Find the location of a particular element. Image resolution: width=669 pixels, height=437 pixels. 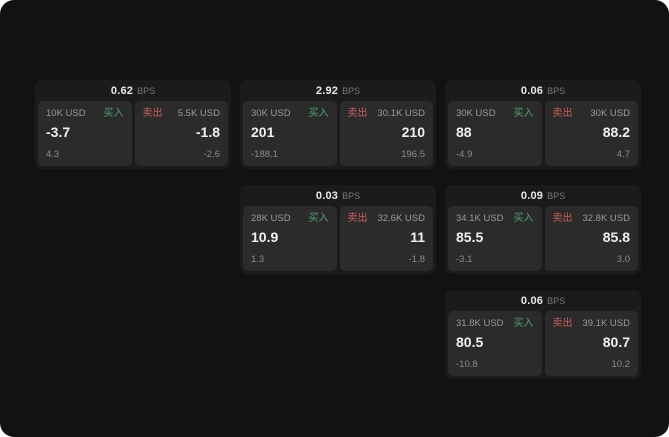

spread-value: 2.92 is located at coordinates (327, 90).